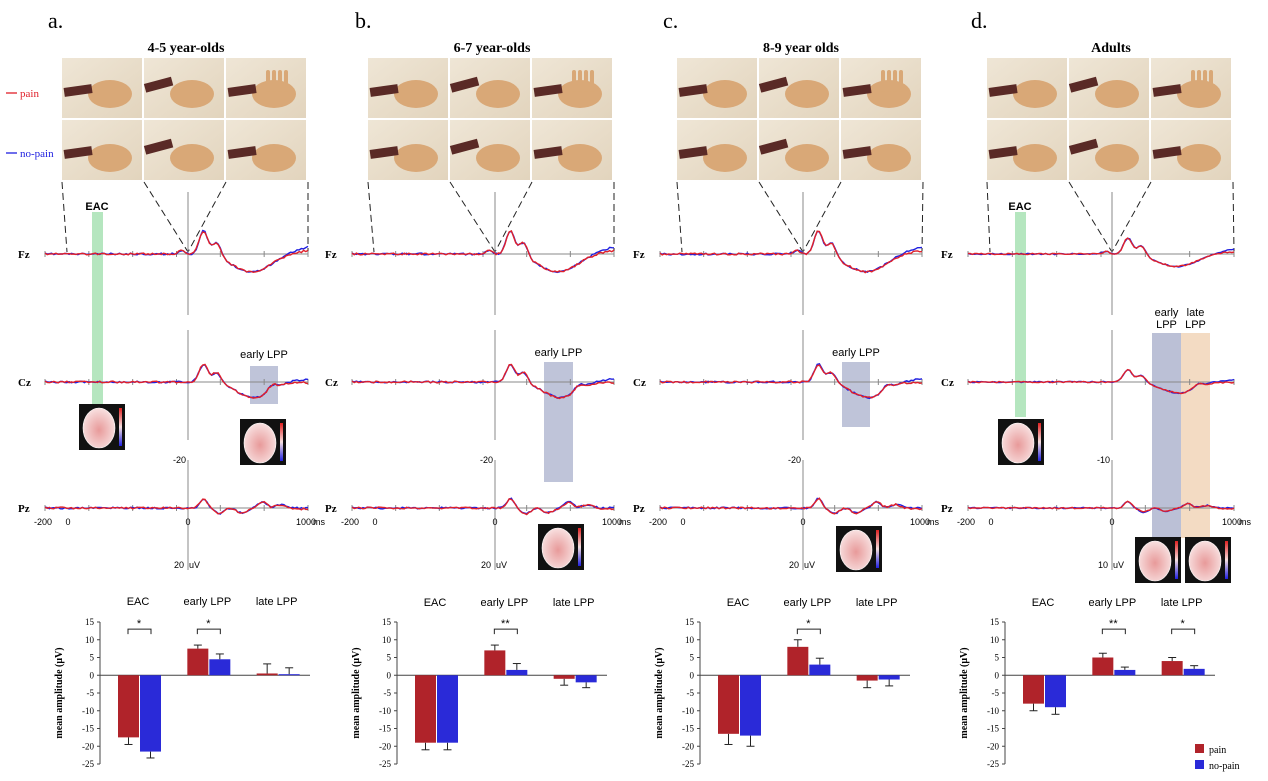 The height and width of the screenshot is (781, 1268). What do you see at coordinates (363, 20) in the screenshot?
I see `panel-letter: b.` at bounding box center [363, 20].